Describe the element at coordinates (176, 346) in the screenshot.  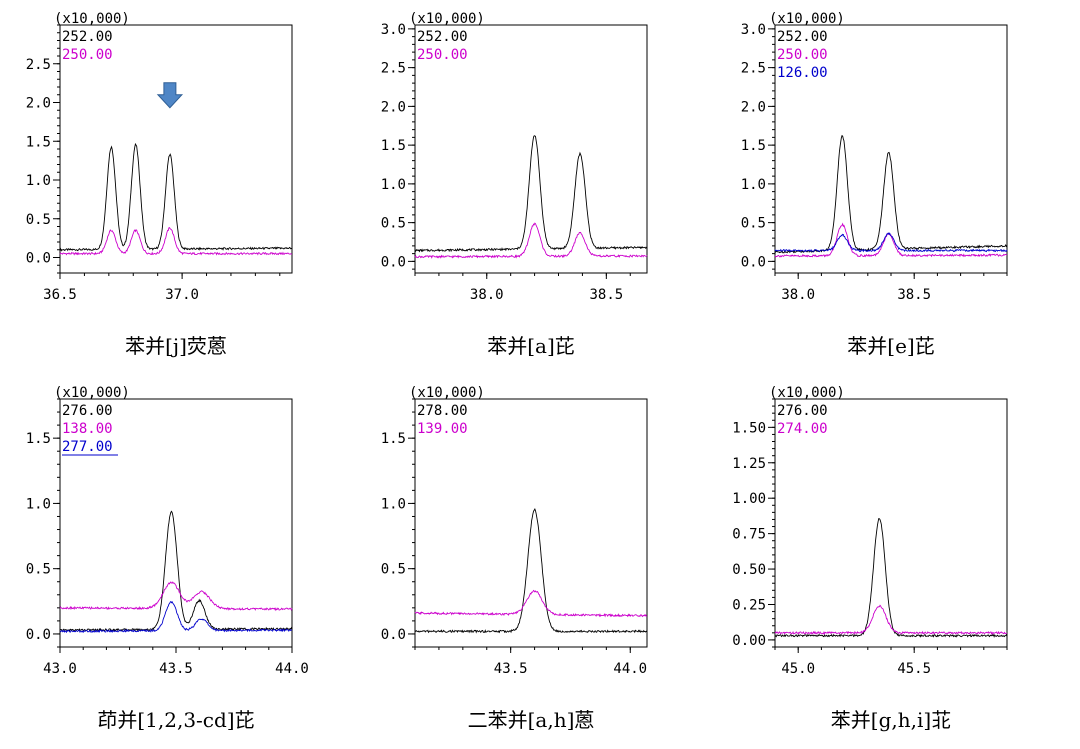
I see `chart-caption: 苯并[j]荧蒽` at that location.